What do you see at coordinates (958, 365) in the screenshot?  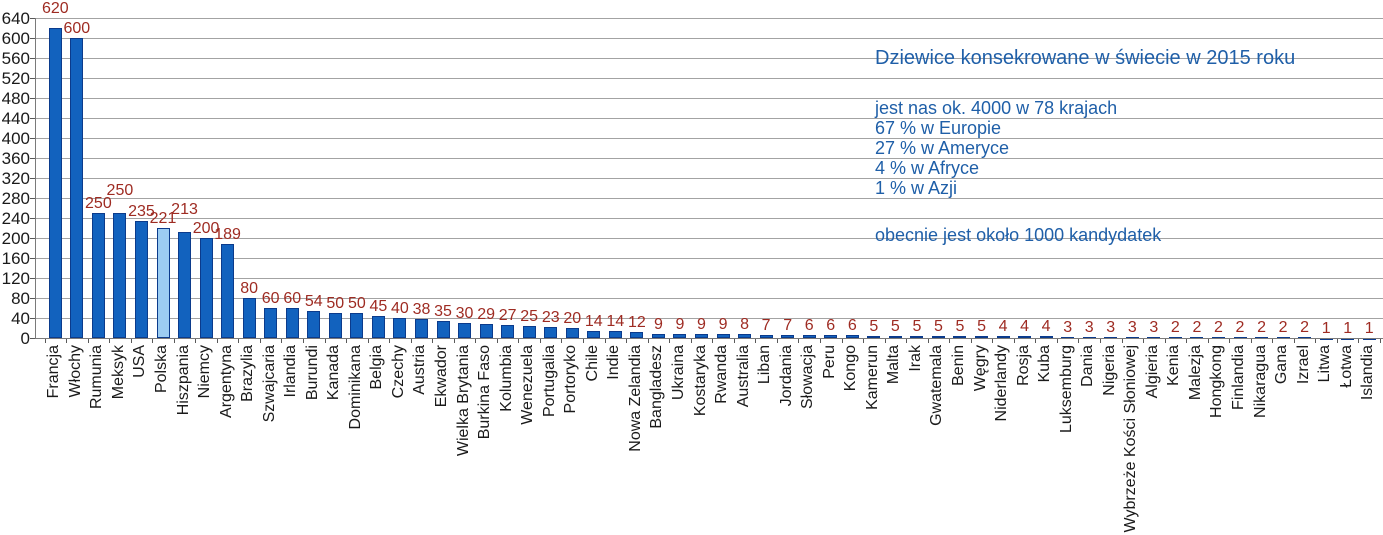 I see `category-label: Benin` at bounding box center [958, 365].